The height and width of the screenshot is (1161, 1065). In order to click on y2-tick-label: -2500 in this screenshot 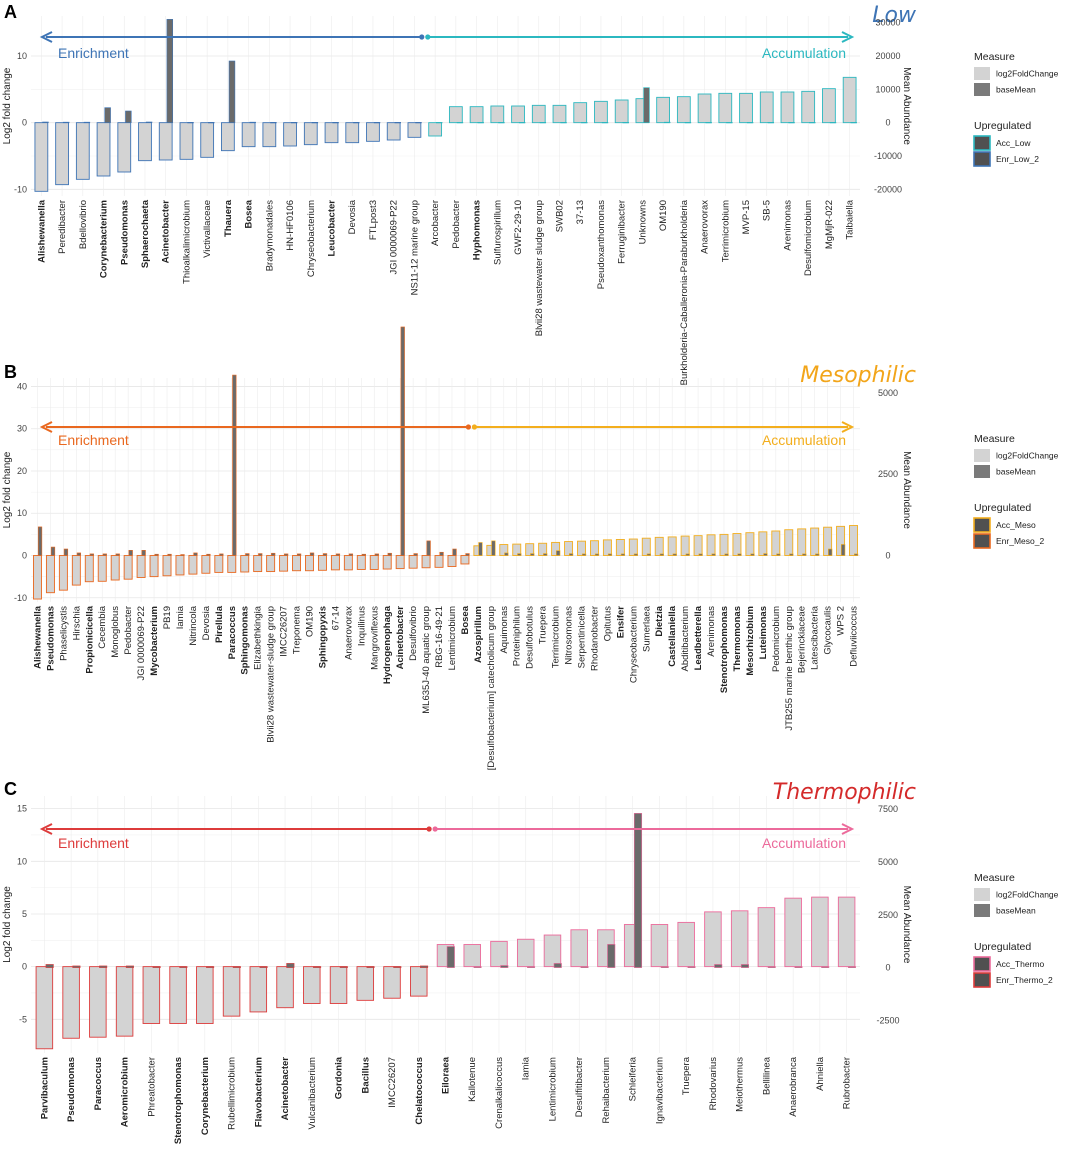, I will do `click(887, 1020)`.